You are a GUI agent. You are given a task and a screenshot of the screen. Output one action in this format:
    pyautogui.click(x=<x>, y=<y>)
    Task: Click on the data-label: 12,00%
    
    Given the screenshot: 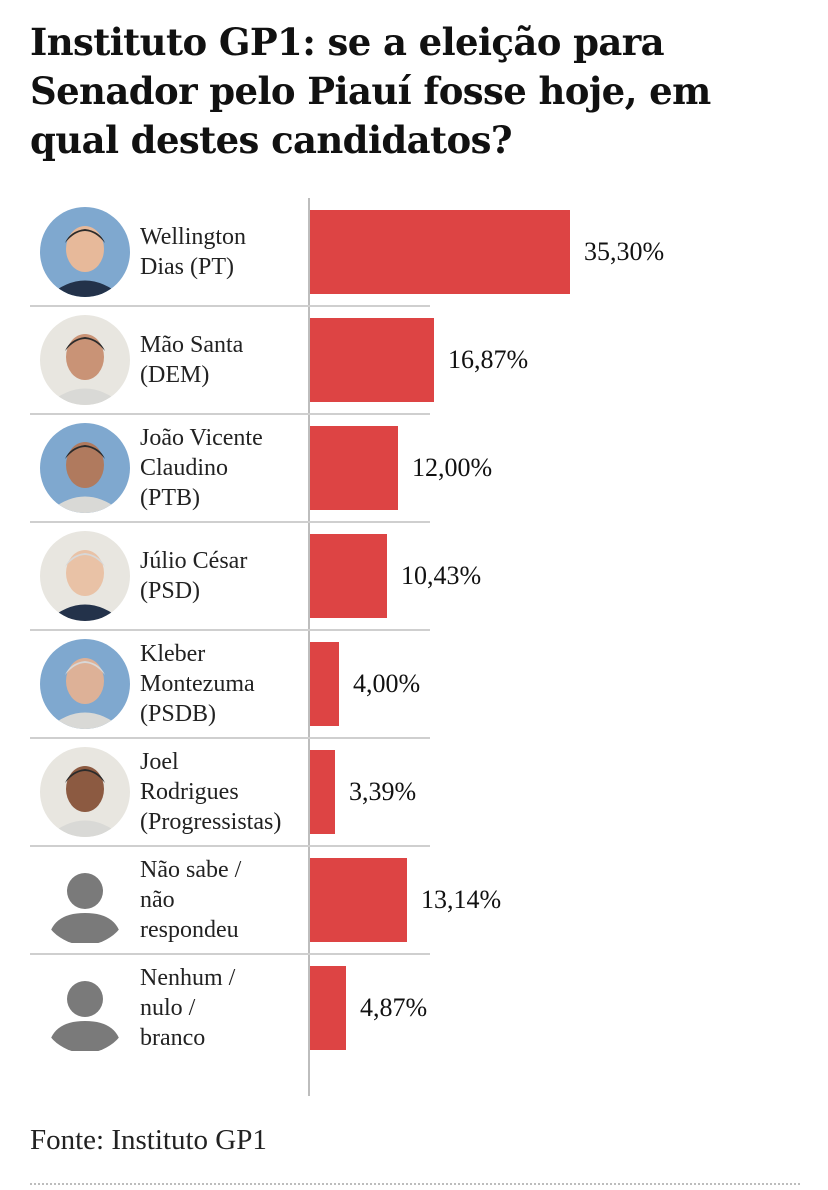 What is the action you would take?
    pyautogui.click(x=452, y=467)
    